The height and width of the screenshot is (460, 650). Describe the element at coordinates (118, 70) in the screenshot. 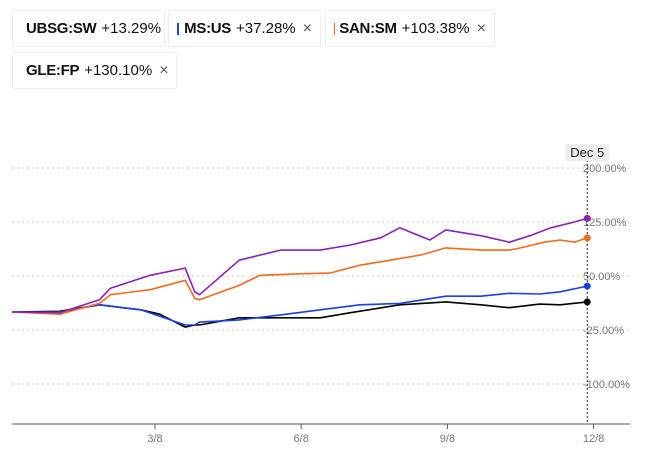

I see `legend-change: +130.10%` at that location.